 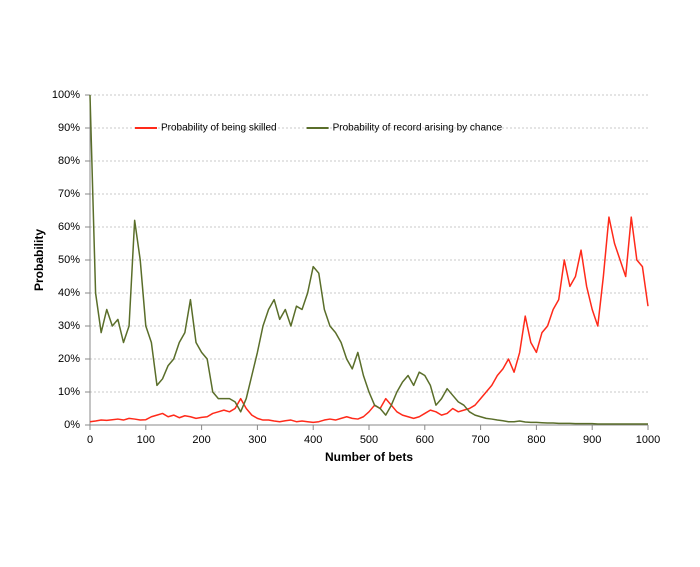 What do you see at coordinates (69, 128) in the screenshot?
I see `y-tick-label: 90%` at bounding box center [69, 128].